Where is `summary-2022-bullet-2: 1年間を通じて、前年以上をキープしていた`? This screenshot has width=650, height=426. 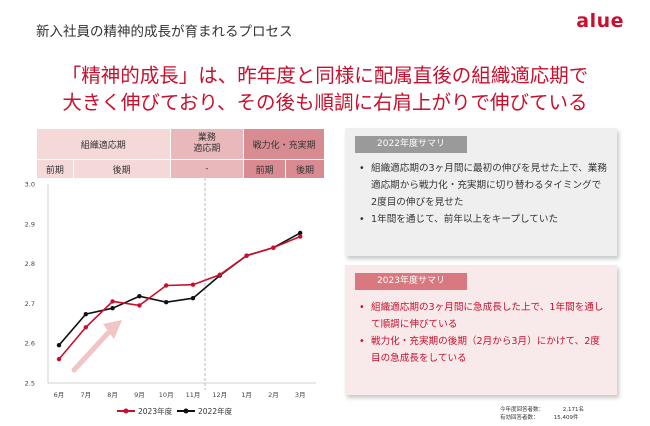
summary-2022-bullet-2: 1年間を通じて、前年以上をキープしていた is located at coordinates (482, 219).